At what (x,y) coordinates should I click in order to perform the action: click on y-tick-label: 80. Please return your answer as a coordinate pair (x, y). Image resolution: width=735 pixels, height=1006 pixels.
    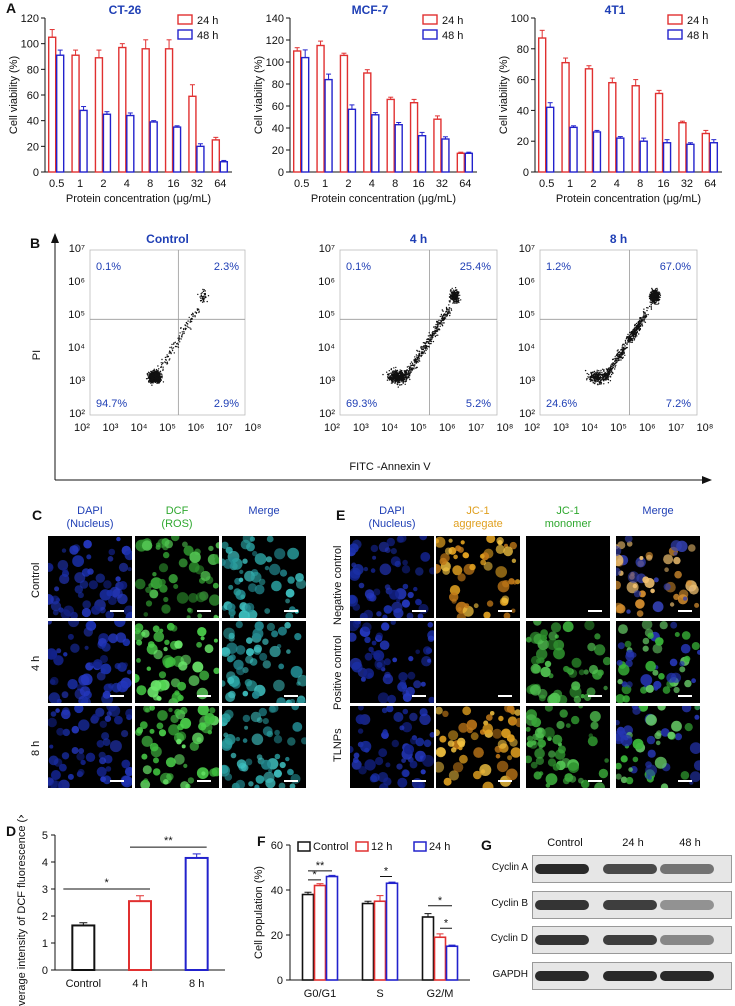
    Looking at the image, I should click on (523, 50).